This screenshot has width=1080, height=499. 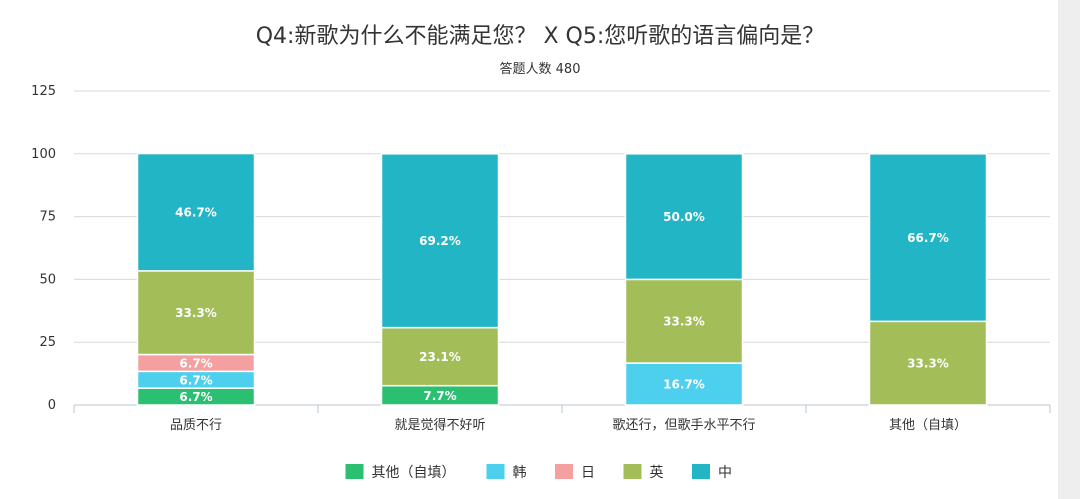 What do you see at coordinates (540, 36) in the screenshot?
I see `chart-title: Q4:新歌为什么不能满足您？ X Q5:您听歌的语言偏向是？` at bounding box center [540, 36].